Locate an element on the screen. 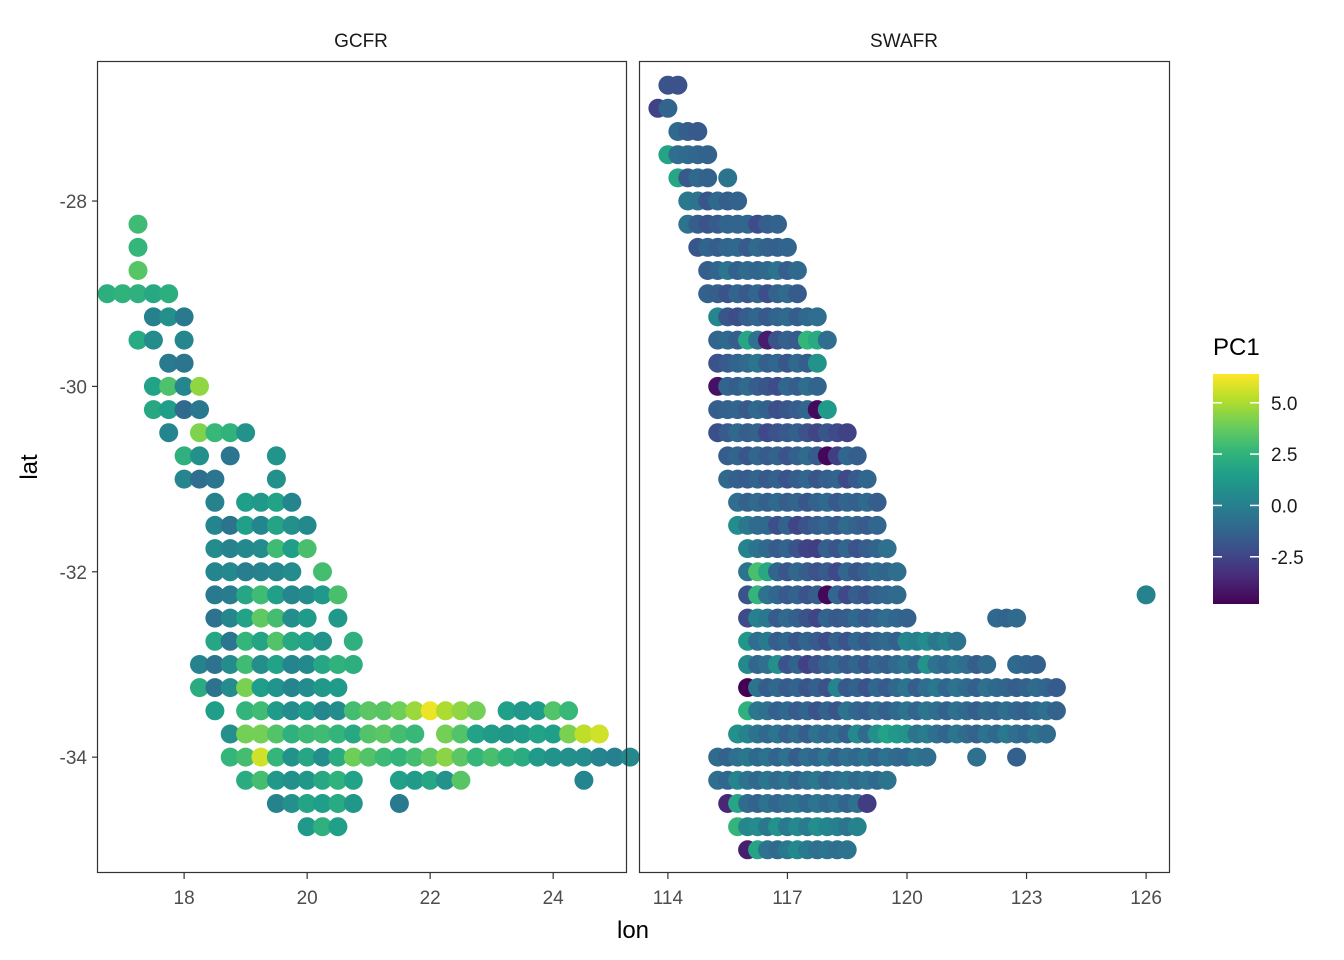 The image size is (1344, 960). y-tick-label: -30 is located at coordinates (73, 387).